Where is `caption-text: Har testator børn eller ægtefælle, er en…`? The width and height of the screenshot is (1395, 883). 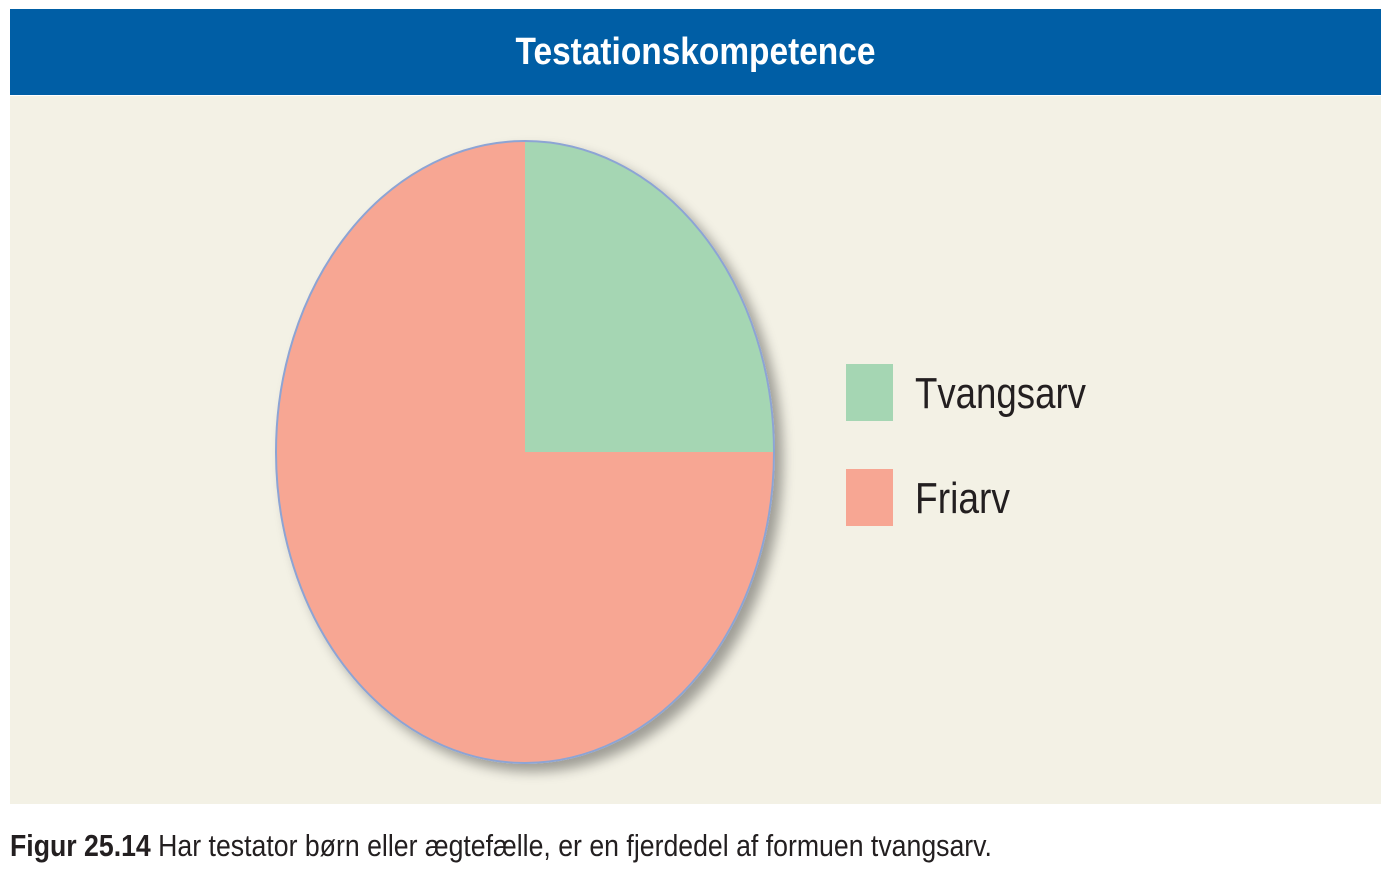 caption-text: Har testator børn eller ægtefælle, er en… is located at coordinates (571, 845).